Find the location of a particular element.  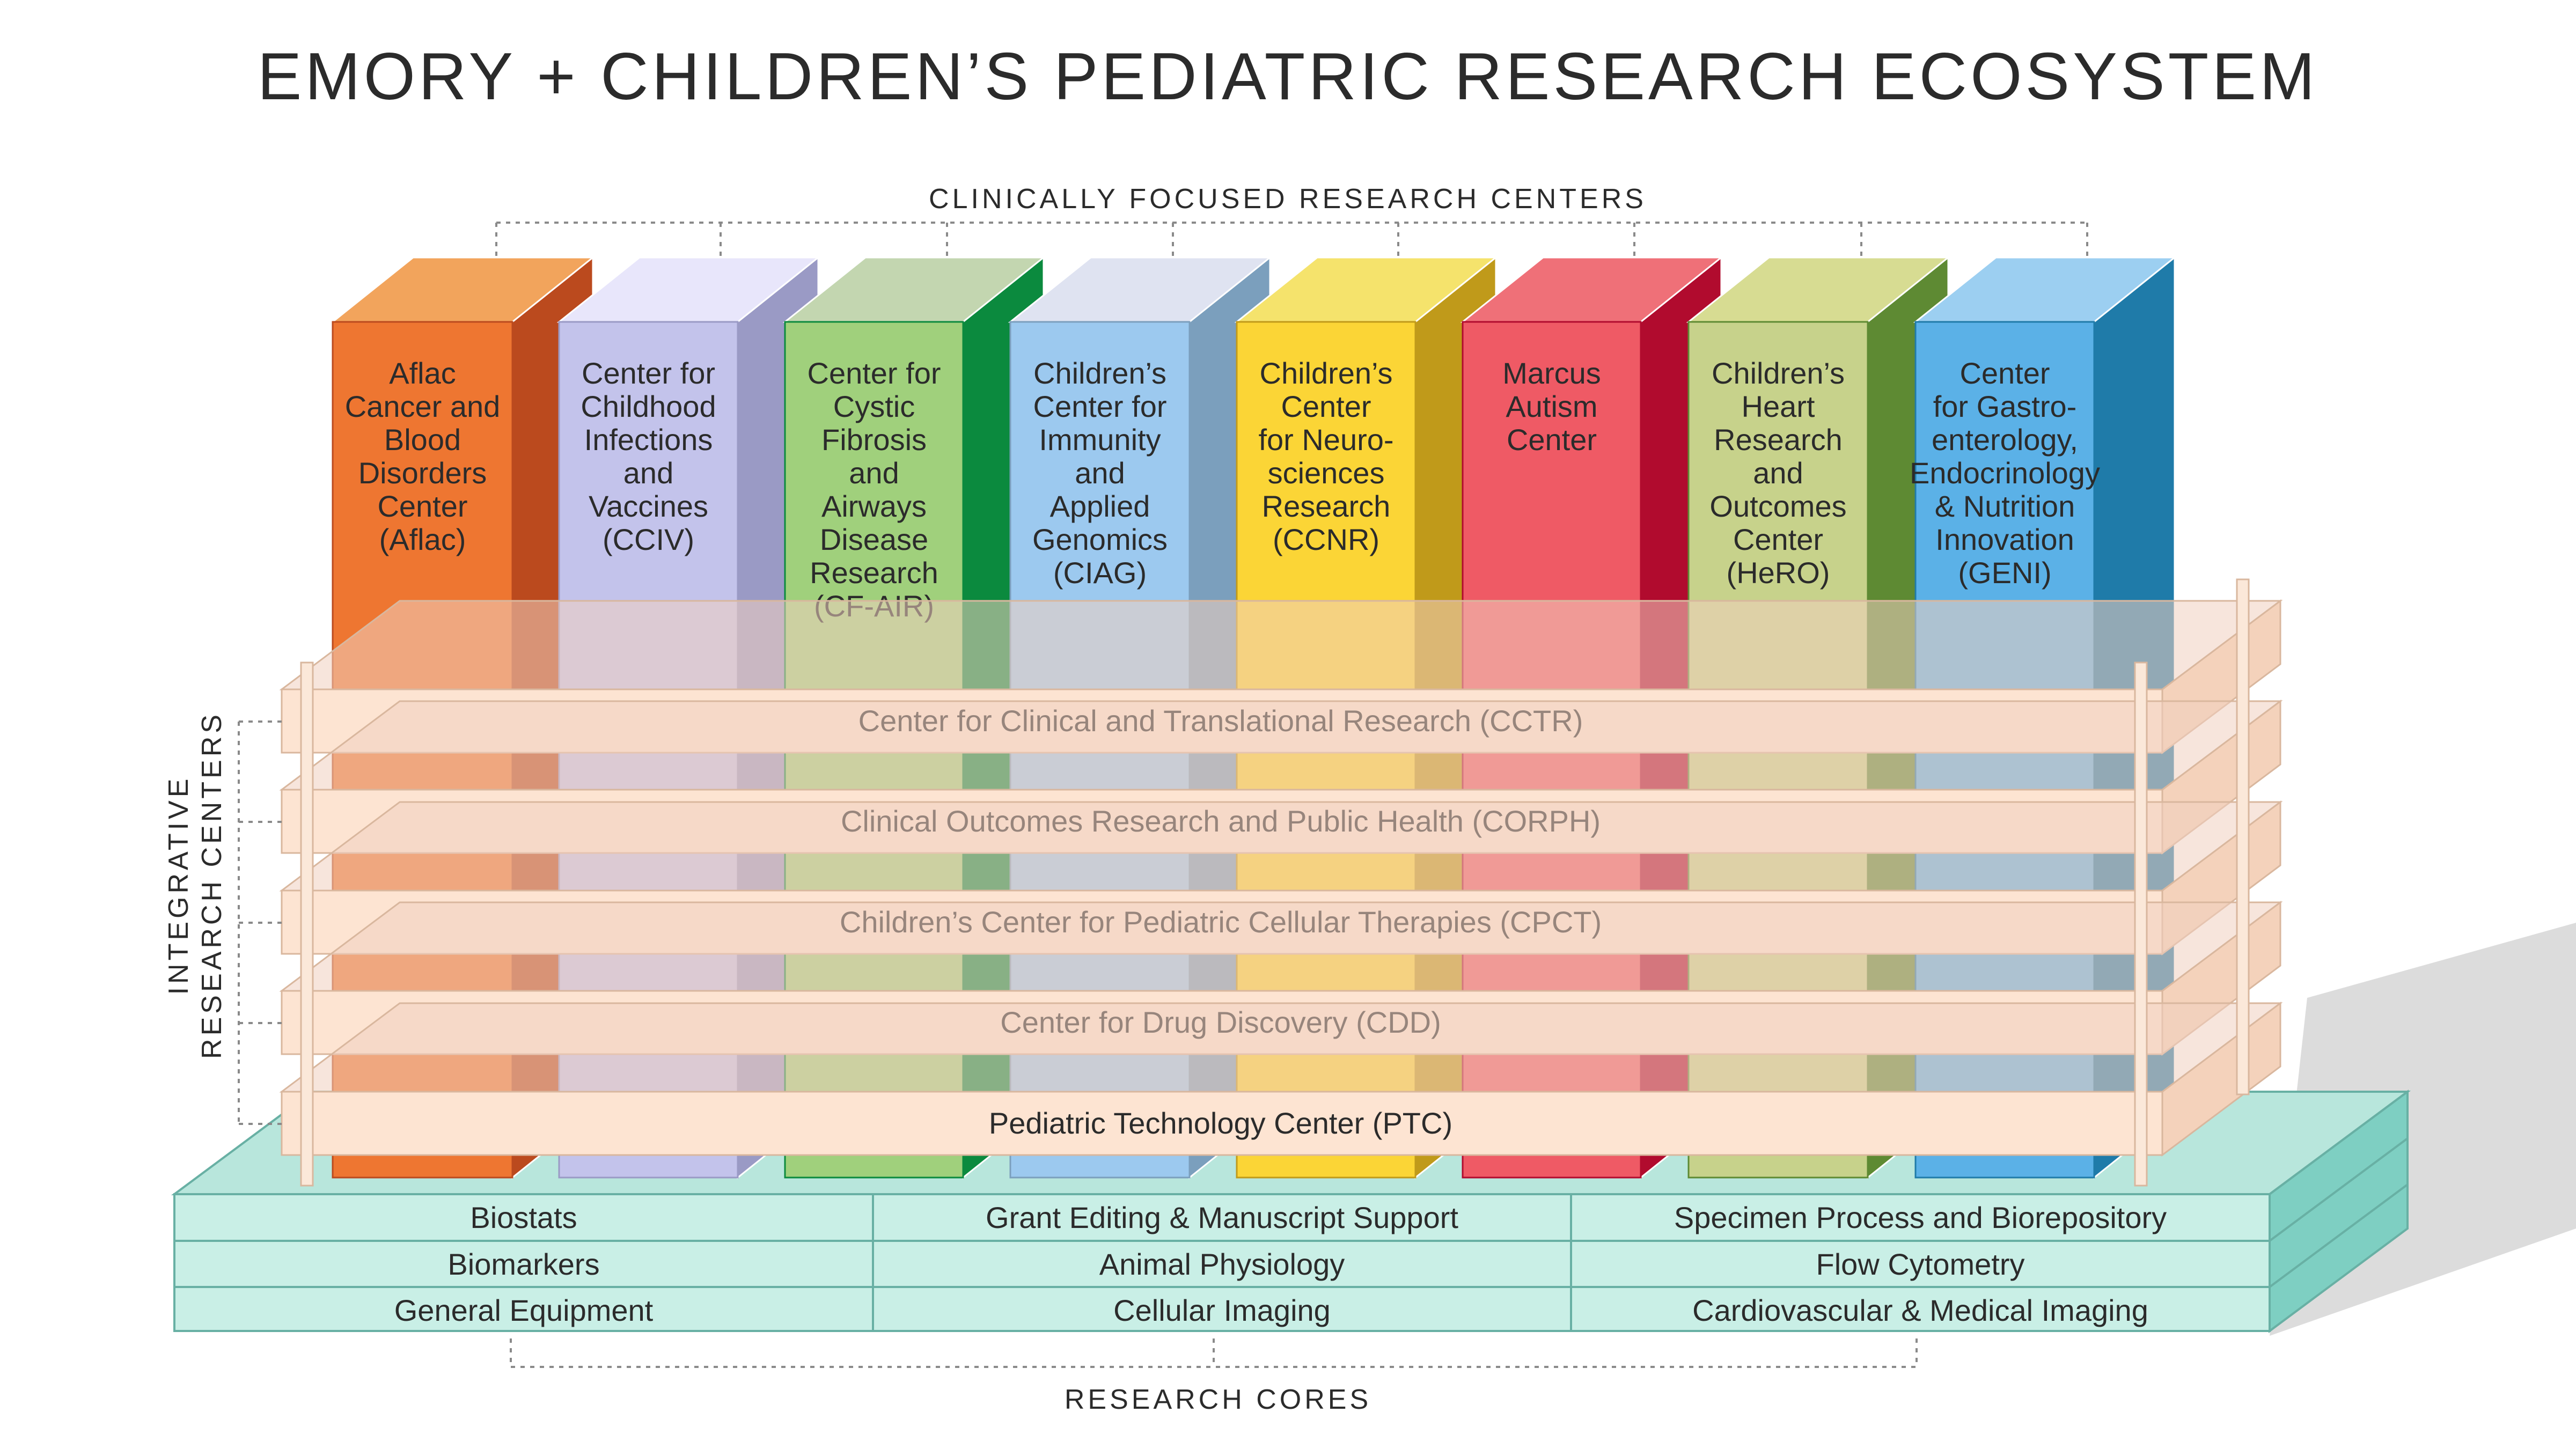

integrative-centers-label-line2: RESEARCH CENTERS is located at coordinates (211, 885).